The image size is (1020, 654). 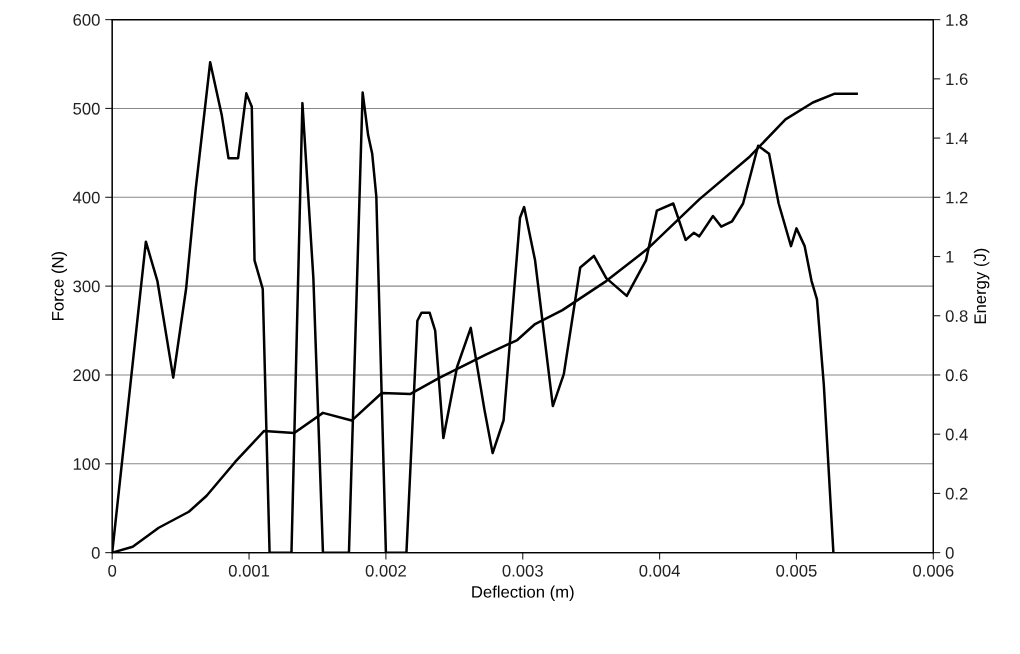 What do you see at coordinates (249, 570) in the screenshot?
I see `x-tick-label: 0.001` at bounding box center [249, 570].